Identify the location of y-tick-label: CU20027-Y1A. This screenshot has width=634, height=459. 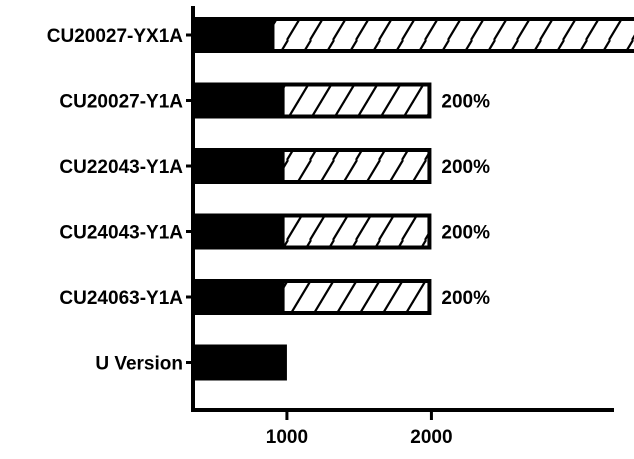
(121, 102).